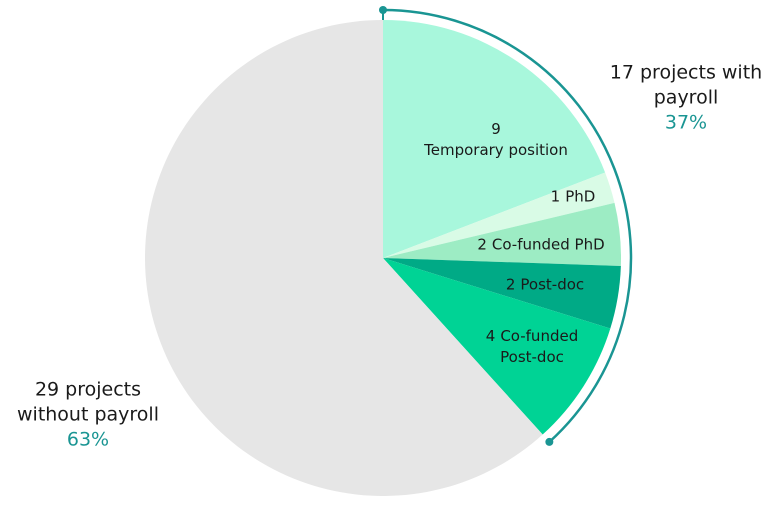 This screenshot has width=768, height=520. I want to click on slice-label: 2 Post-doc, so click(545, 285).